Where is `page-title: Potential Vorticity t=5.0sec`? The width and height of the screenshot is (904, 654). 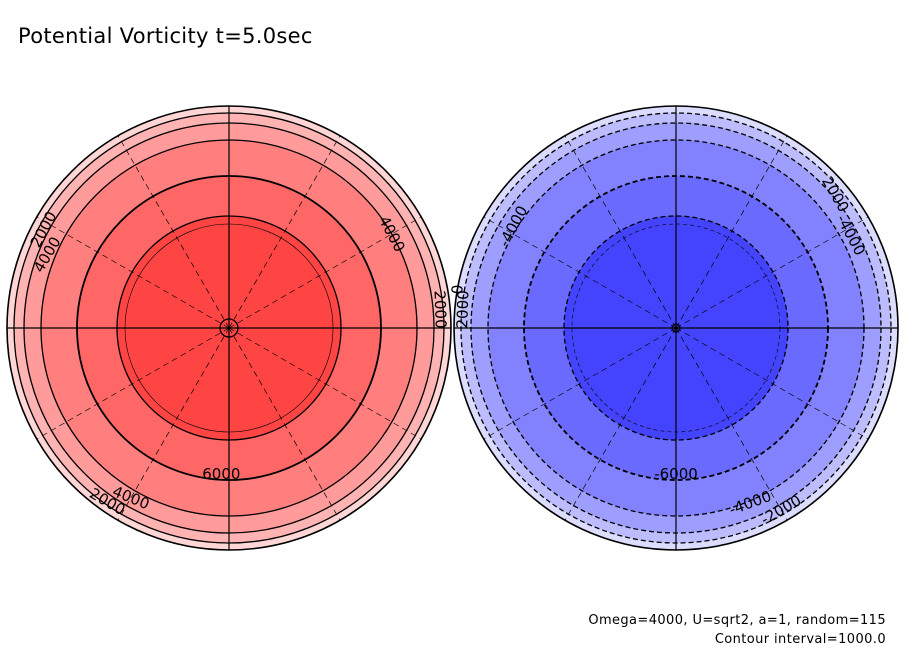 page-title: Potential Vorticity t=5.0sec is located at coordinates (165, 36).